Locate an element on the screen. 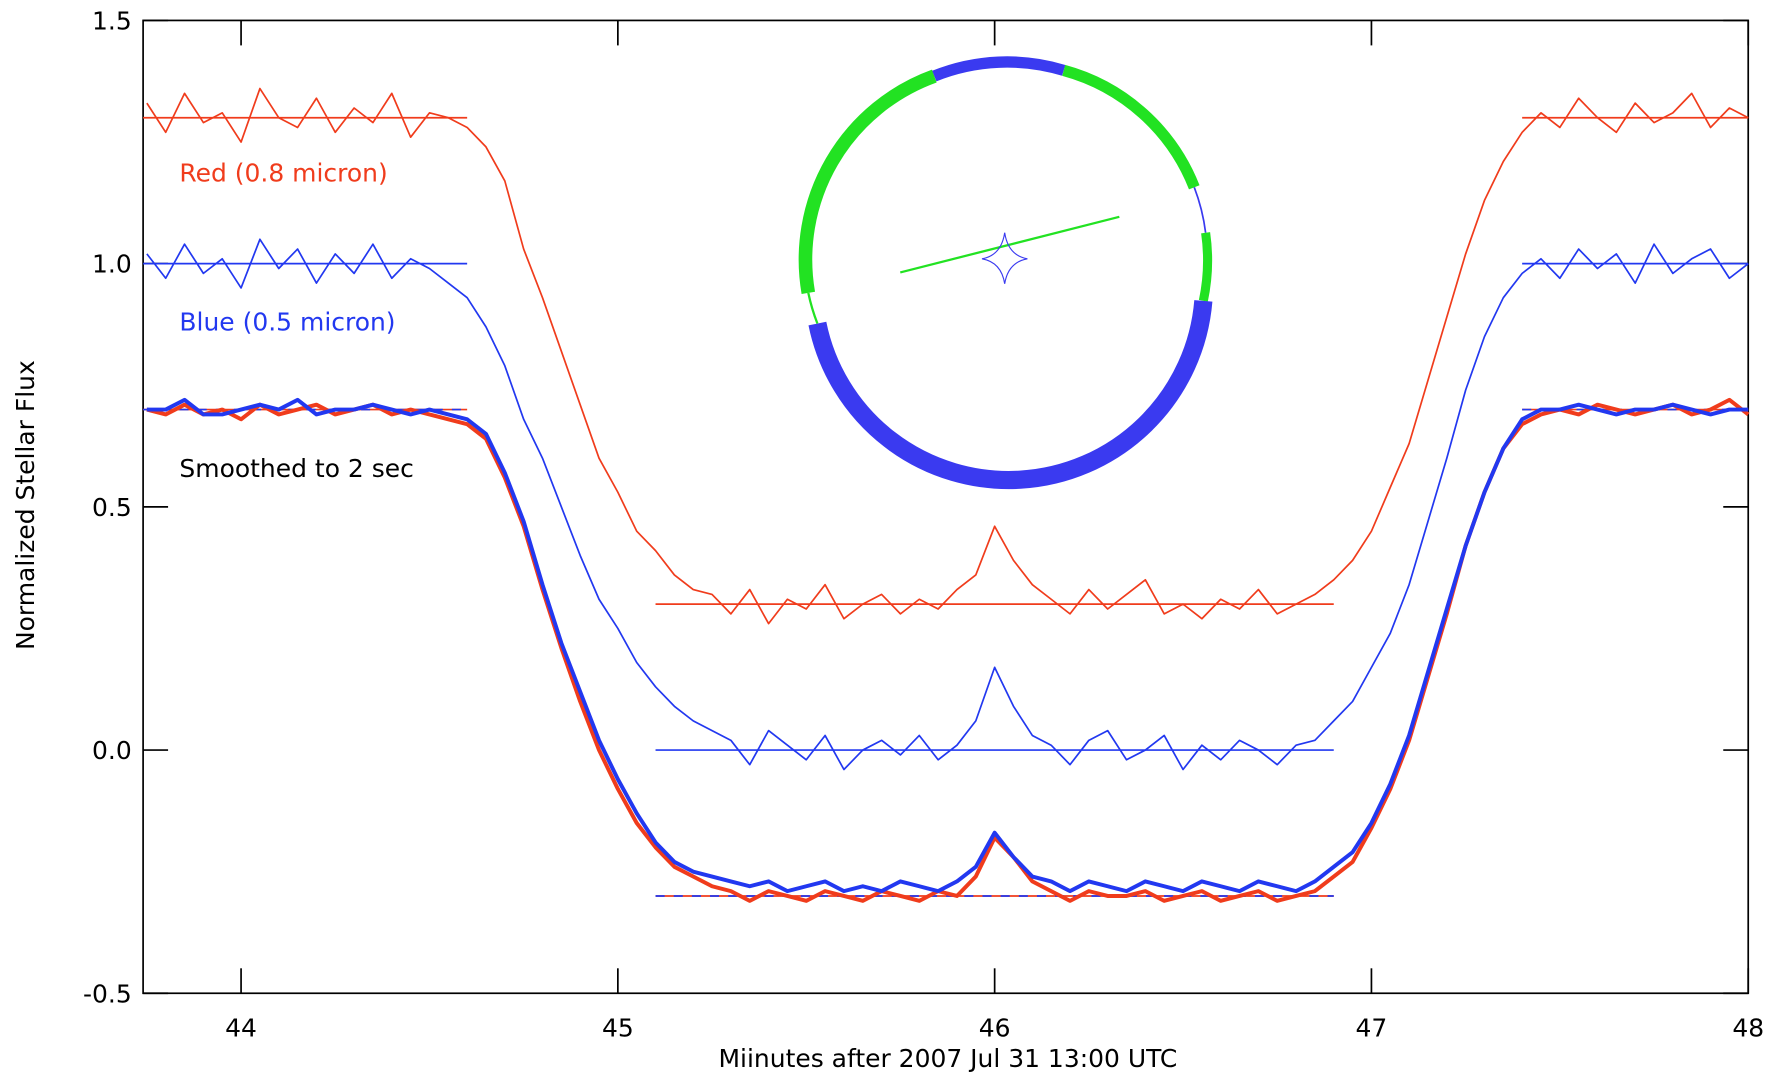 This screenshot has height=1075, width=1771. annotation: Blue (0.5 micron) is located at coordinates (287, 321).